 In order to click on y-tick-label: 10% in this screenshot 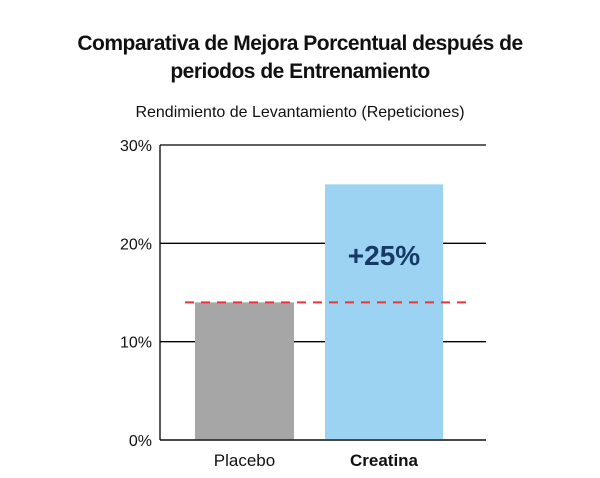, I will do `click(136, 343)`.